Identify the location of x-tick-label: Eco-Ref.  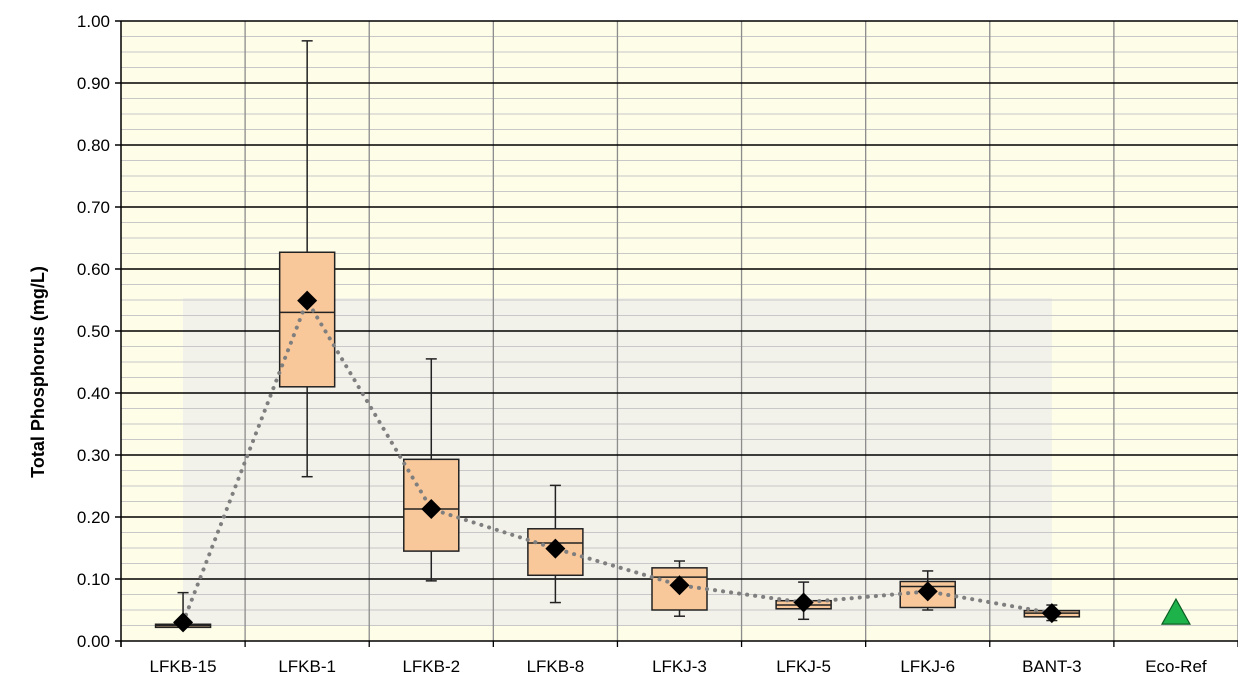
(1176, 666).